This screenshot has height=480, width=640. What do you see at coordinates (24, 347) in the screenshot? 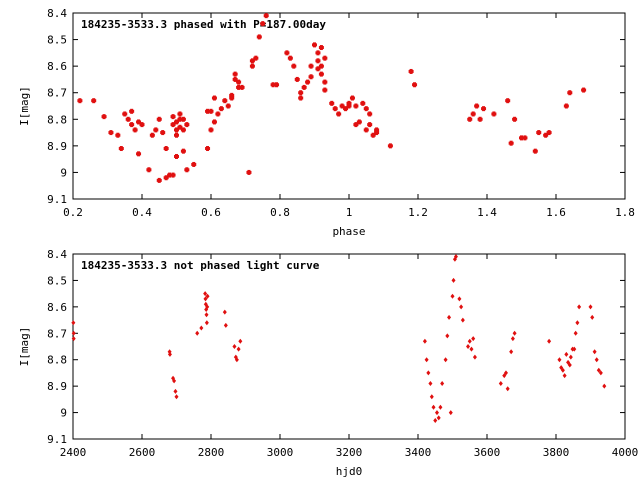
I see `unphased-plot-ylabel: I[mag]` at bounding box center [24, 347].